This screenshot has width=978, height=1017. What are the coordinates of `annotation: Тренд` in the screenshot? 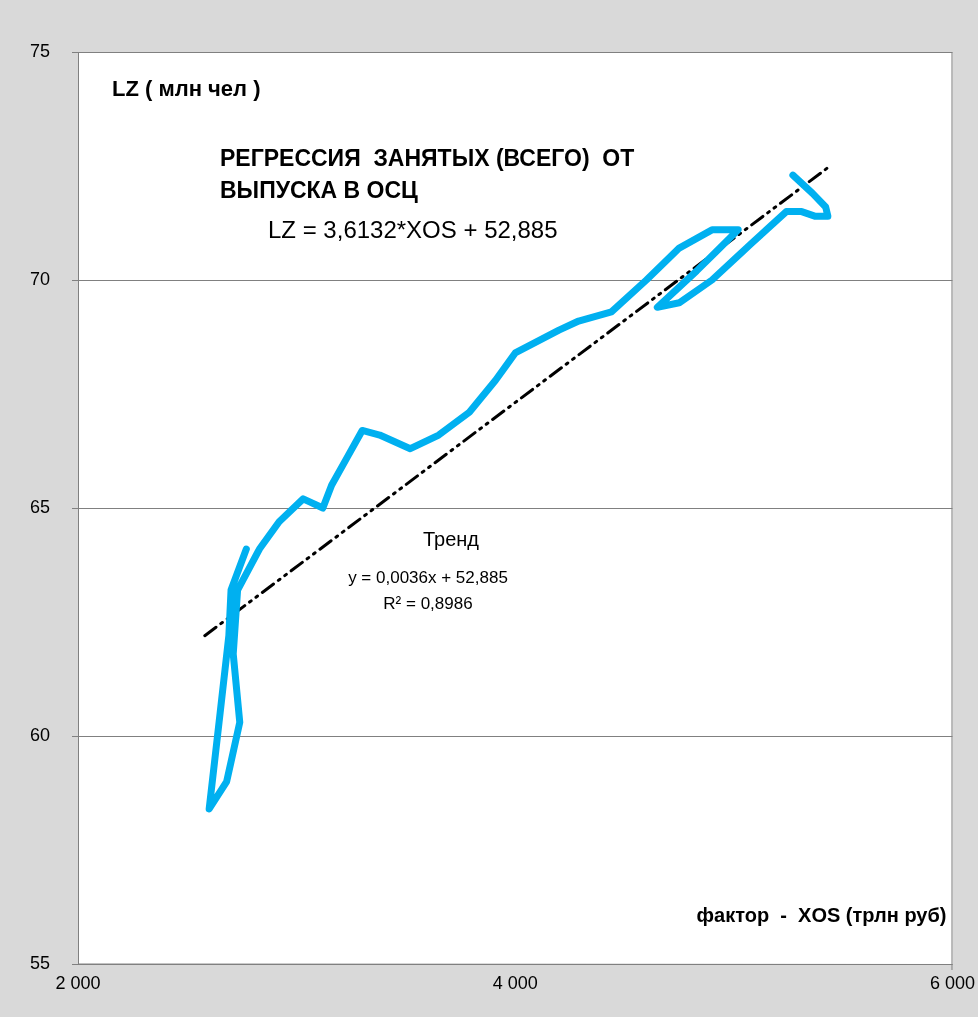 It's located at (451, 539).